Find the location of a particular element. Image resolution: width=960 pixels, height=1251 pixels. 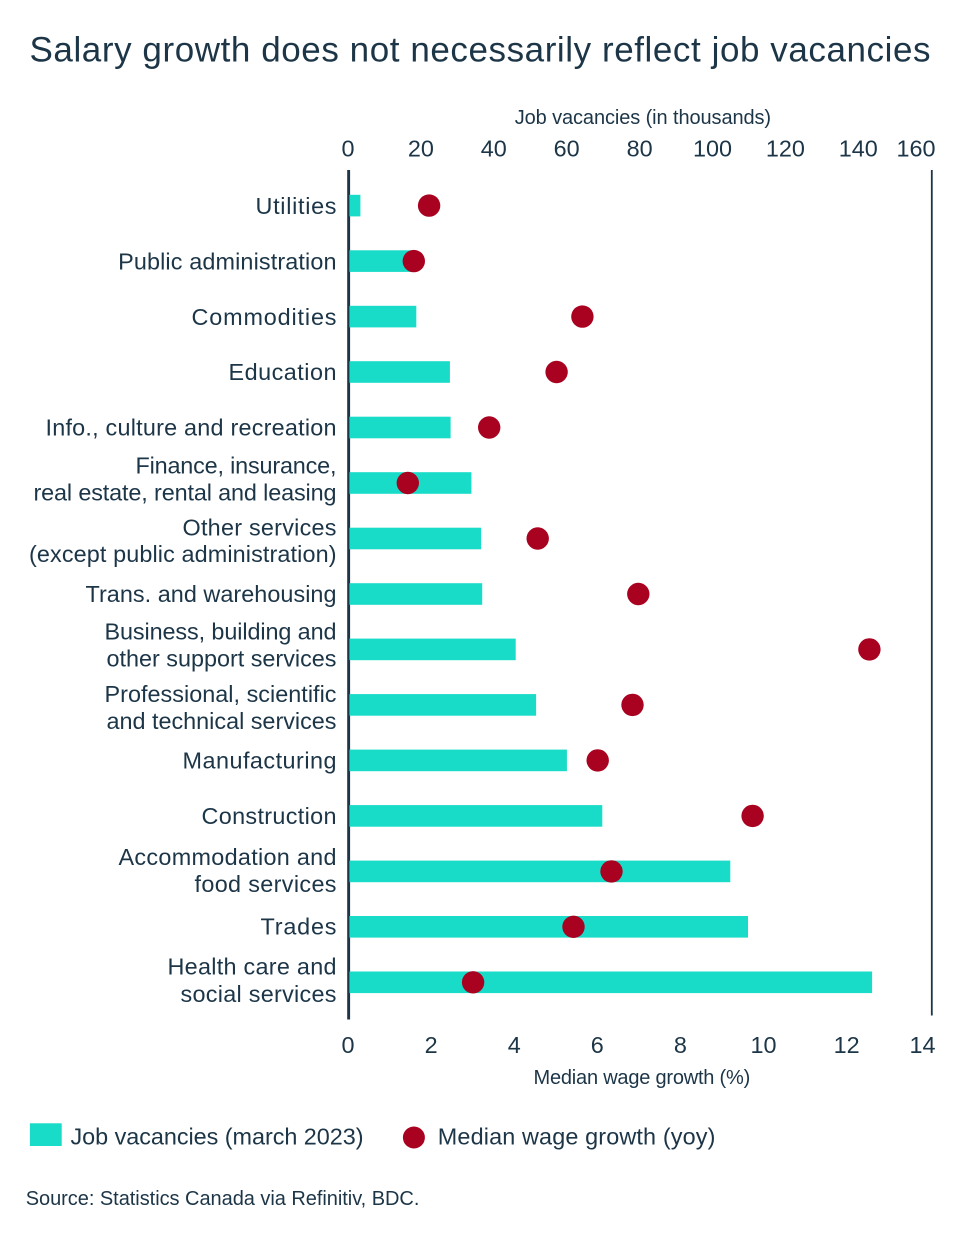

svg-text: 2 is located at coordinates (431, 1045).